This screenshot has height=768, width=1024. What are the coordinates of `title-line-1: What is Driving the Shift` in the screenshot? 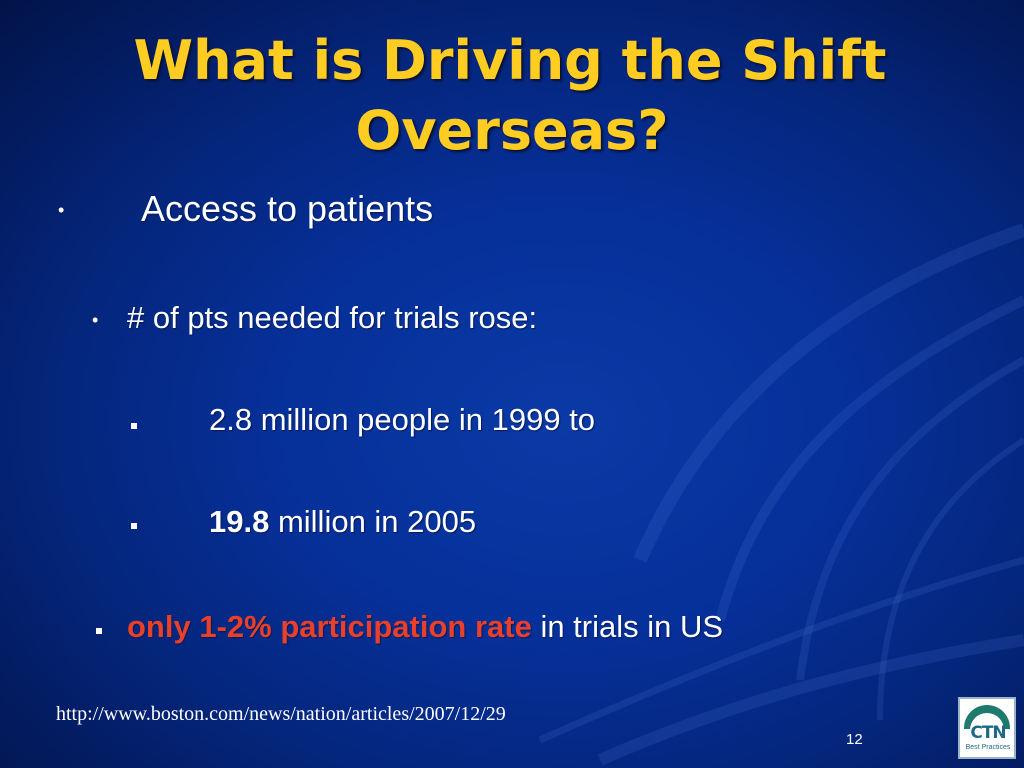 It's located at (510, 60).